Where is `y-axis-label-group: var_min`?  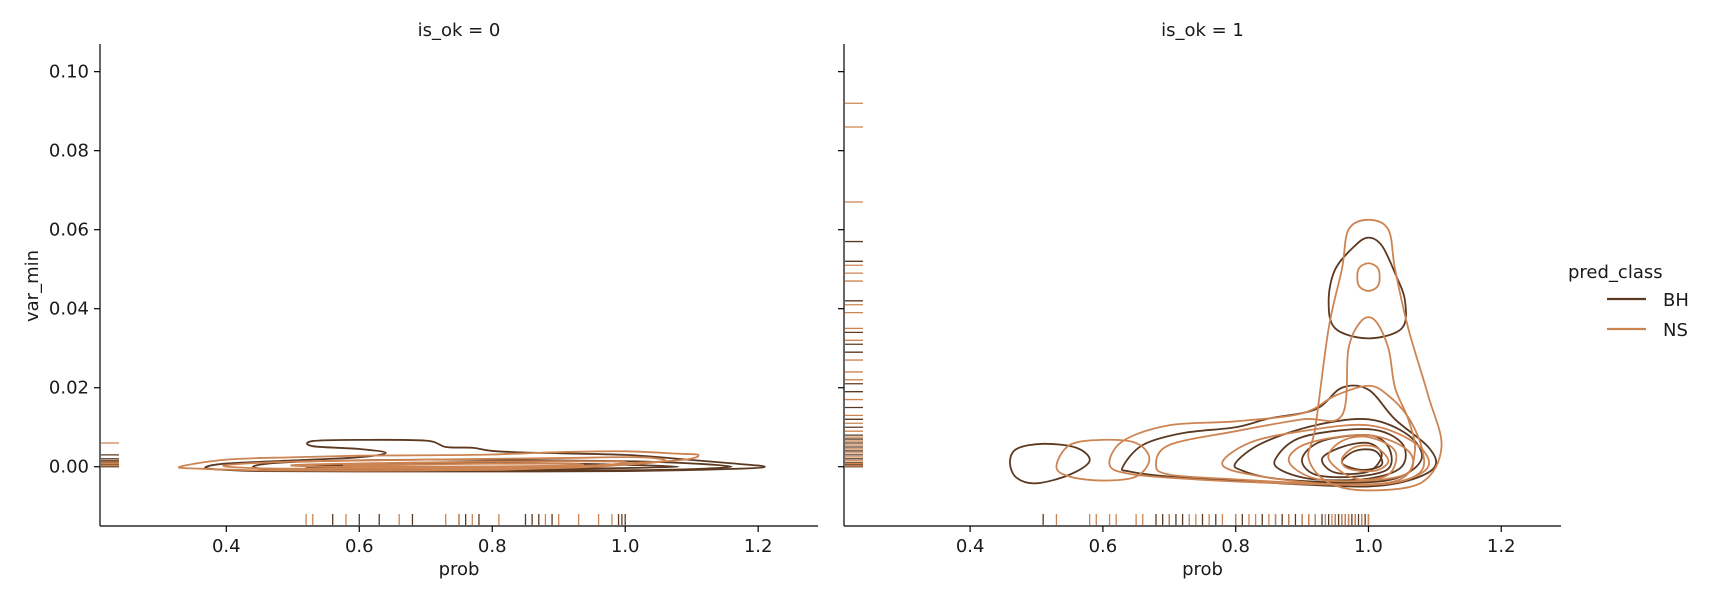 y-axis-label-group: var_min is located at coordinates (32, 286).